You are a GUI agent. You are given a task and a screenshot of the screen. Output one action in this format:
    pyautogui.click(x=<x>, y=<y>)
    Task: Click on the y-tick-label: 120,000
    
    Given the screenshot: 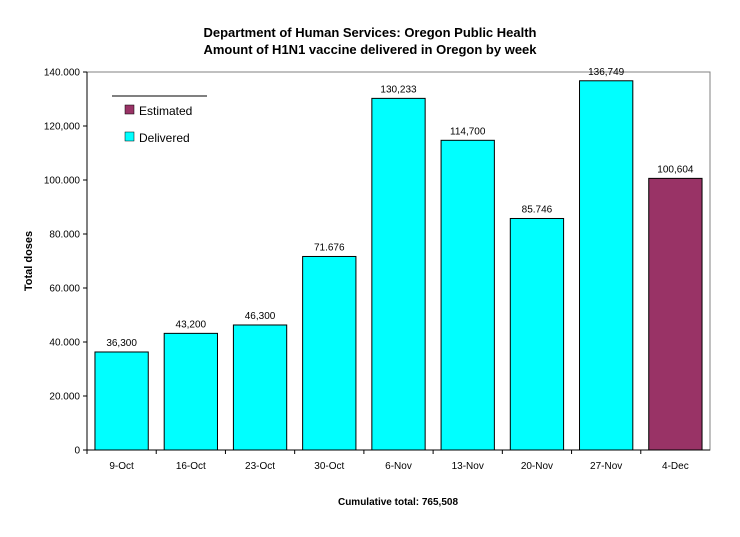 What is the action you would take?
    pyautogui.click(x=62, y=127)
    